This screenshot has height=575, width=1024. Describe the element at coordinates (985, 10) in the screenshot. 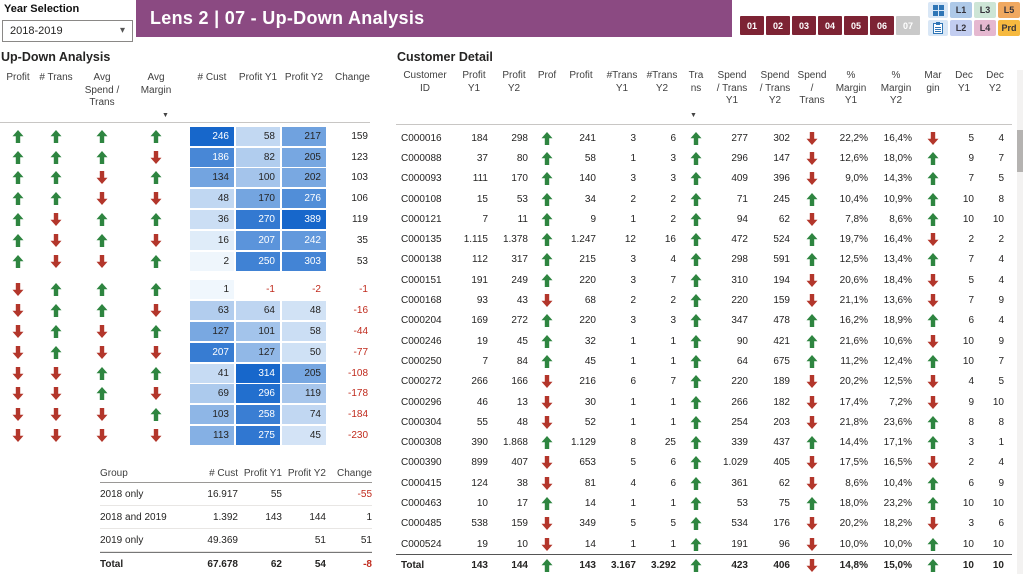

I see `quick-nav-L3: L3` at that location.